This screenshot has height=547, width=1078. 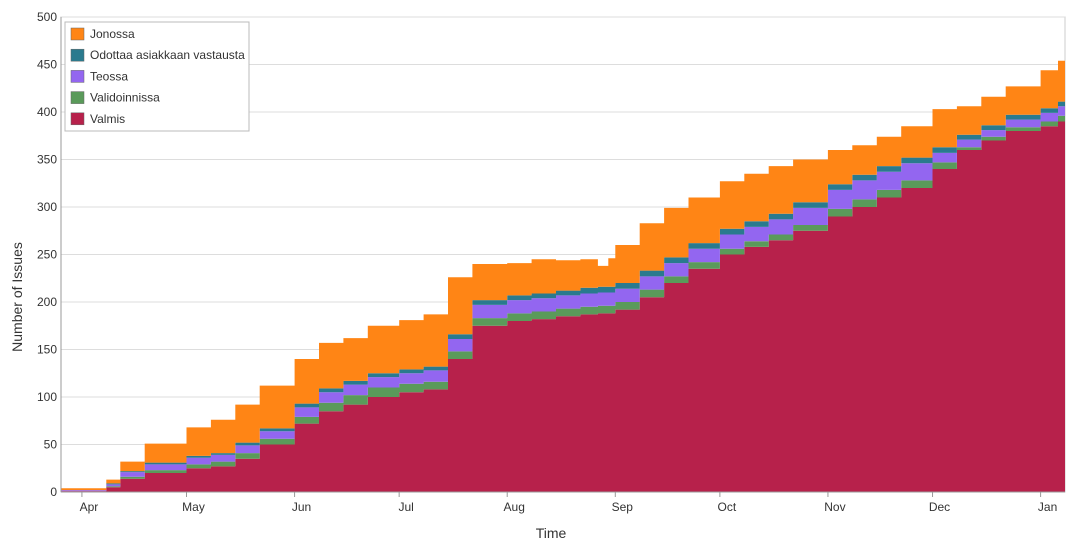 I want to click on legend-label: Validoinnissa, so click(x=125, y=98).